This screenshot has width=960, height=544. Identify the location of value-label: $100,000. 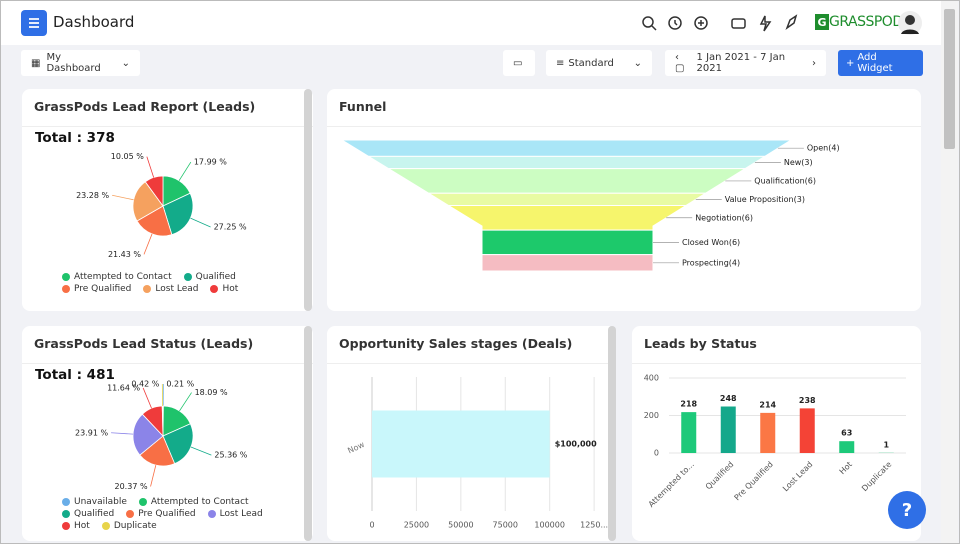
(576, 444).